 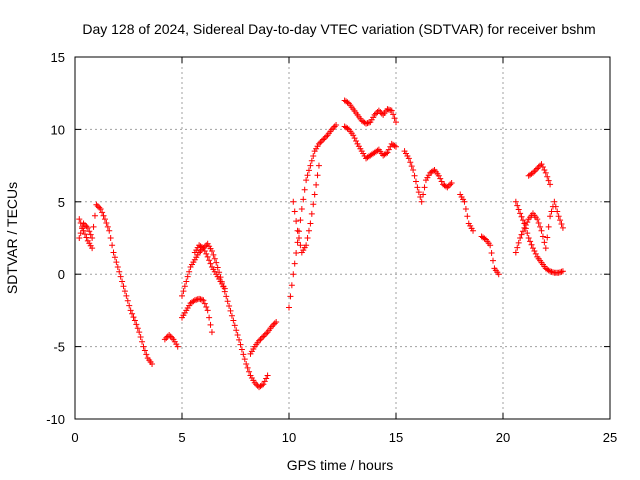 I want to click on y-tick-label: 0, so click(x=61, y=274).